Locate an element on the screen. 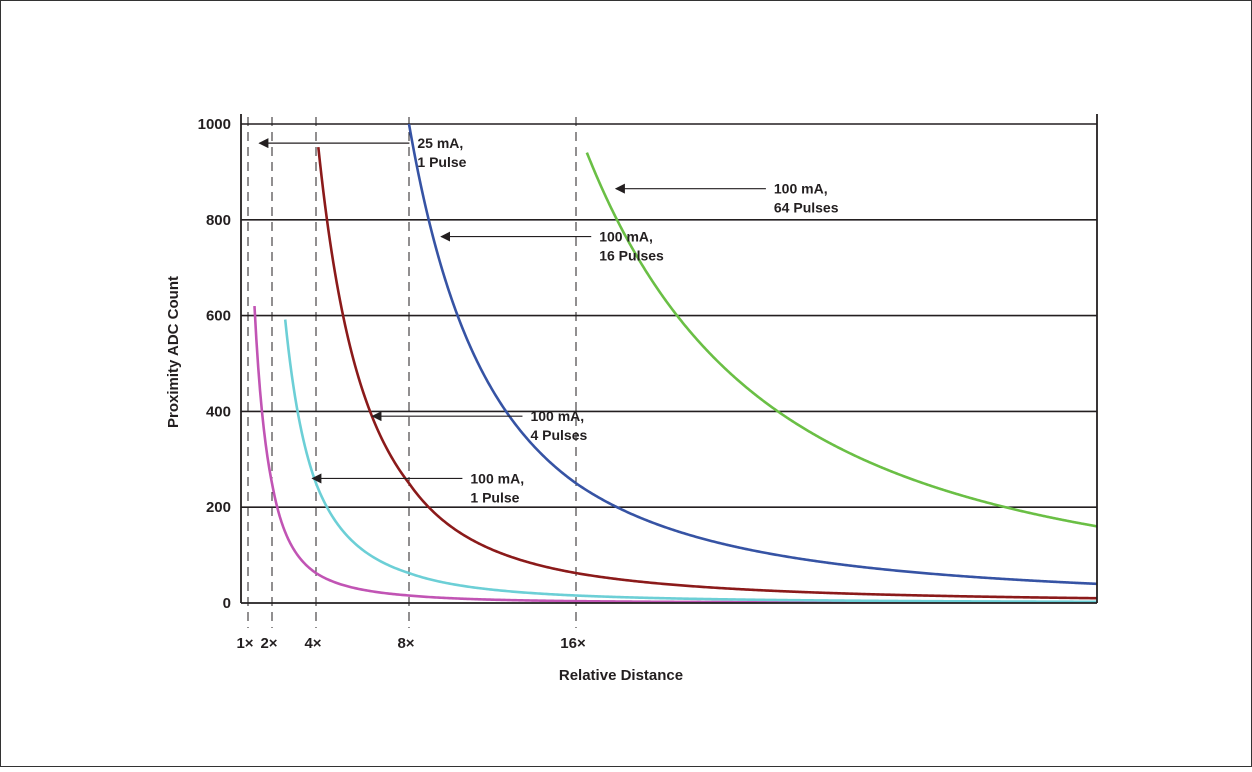  x-tick-label: 8× is located at coordinates (405, 643).